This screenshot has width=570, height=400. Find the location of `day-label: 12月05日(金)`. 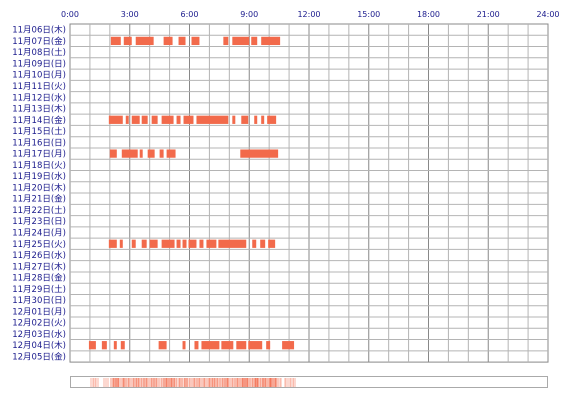

day-label: 12月05日(金) is located at coordinates (39, 356).